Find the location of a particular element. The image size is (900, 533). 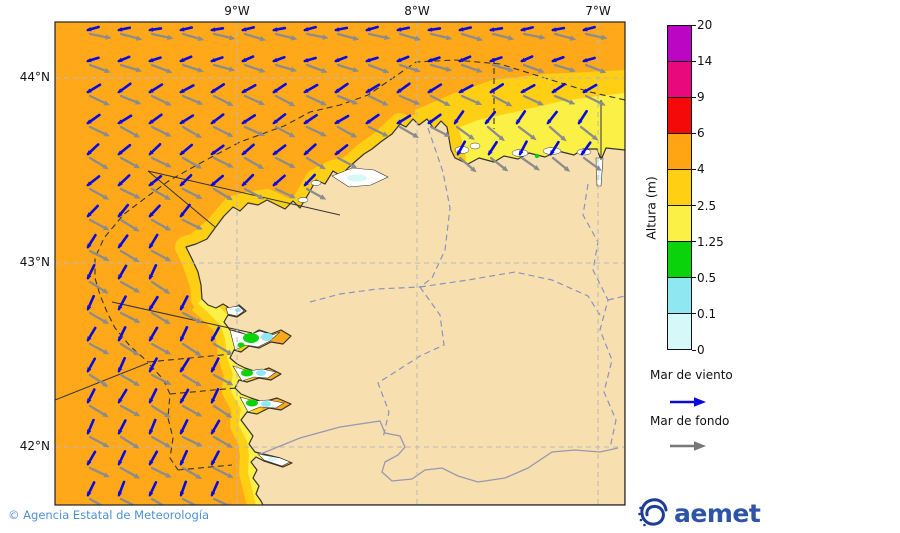

aemet-spiral-icon is located at coordinates (653, 512).